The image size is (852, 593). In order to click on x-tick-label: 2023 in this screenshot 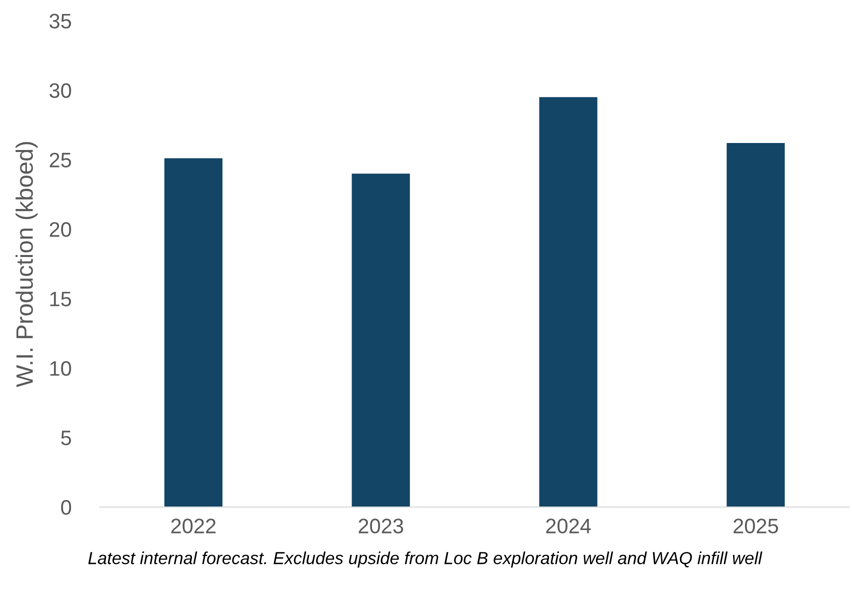, I will do `click(381, 526)`.